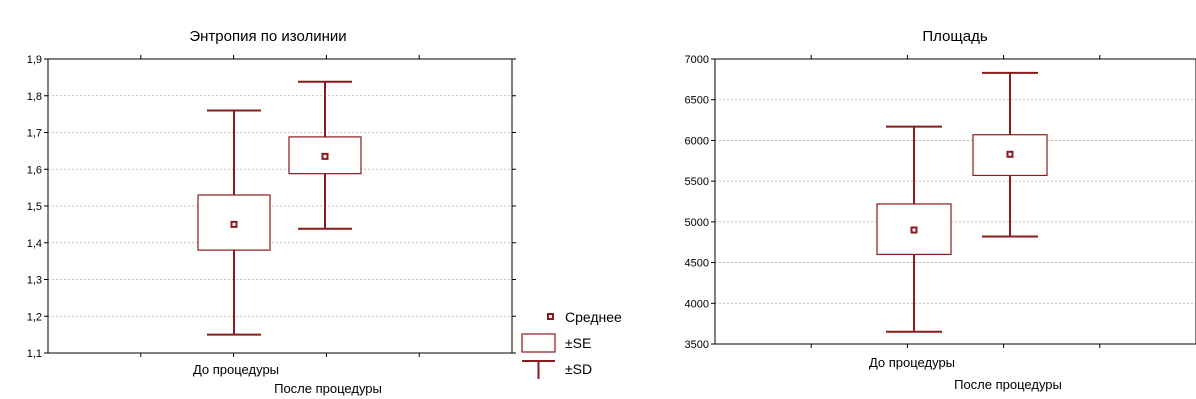  I want to click on y-tick-label: 1,2, so click(34, 317).